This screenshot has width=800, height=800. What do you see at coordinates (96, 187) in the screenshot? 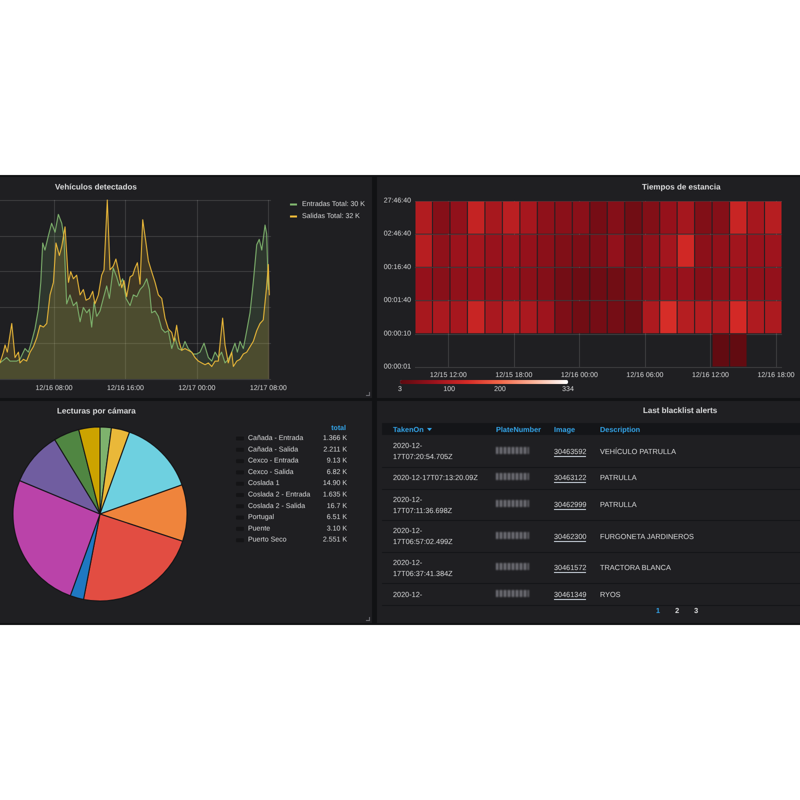
I see `chart-title: Vehículos detectados` at bounding box center [96, 187].